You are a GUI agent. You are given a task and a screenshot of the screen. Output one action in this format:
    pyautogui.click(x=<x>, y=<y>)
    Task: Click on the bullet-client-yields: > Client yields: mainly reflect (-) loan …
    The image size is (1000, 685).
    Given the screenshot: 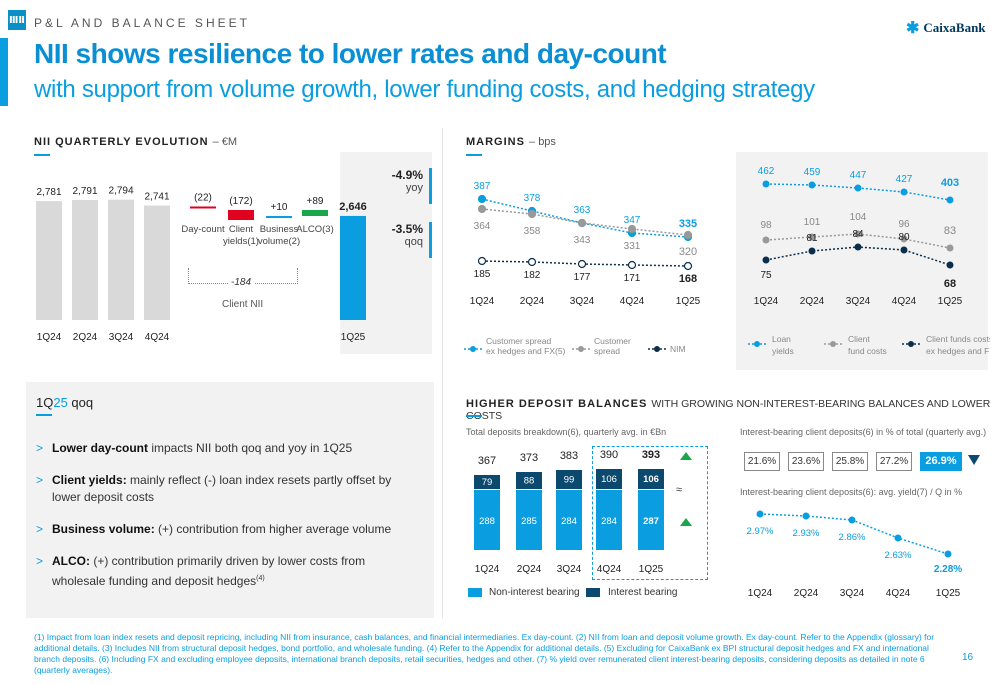 What is the action you would take?
    pyautogui.click(x=214, y=488)
    